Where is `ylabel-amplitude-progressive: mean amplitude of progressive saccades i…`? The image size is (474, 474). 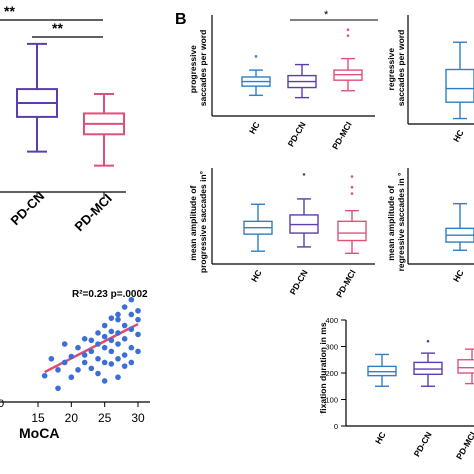 ylabel-amplitude-progressive: mean amplitude of progressive saccades i… is located at coordinates (198, 221).